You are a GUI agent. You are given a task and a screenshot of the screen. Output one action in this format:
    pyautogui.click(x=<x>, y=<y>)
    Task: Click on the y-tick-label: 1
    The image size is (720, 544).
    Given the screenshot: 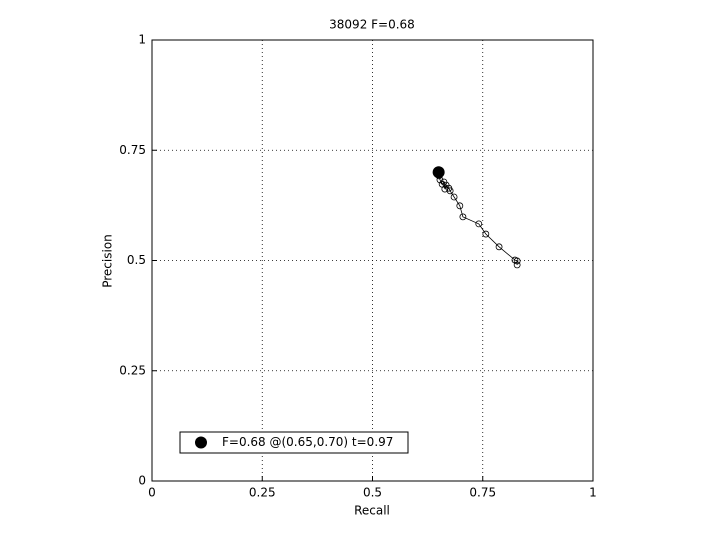 What is the action you would take?
    pyautogui.click(x=142, y=40)
    